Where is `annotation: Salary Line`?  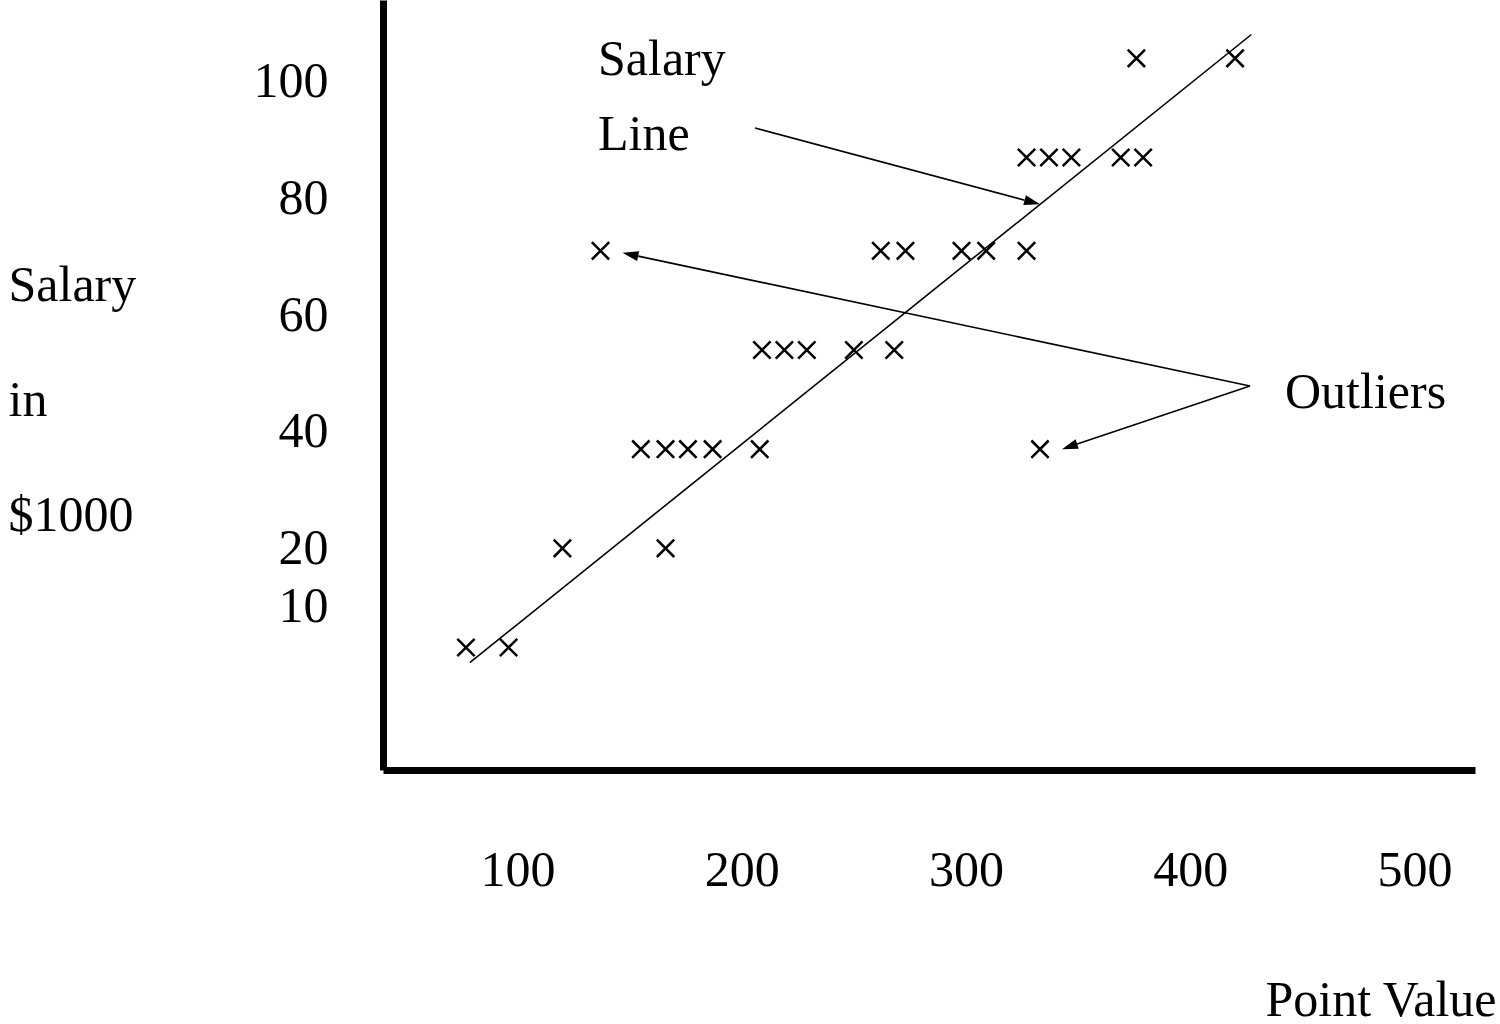
annotation: Salary Line is located at coordinates (662, 95).